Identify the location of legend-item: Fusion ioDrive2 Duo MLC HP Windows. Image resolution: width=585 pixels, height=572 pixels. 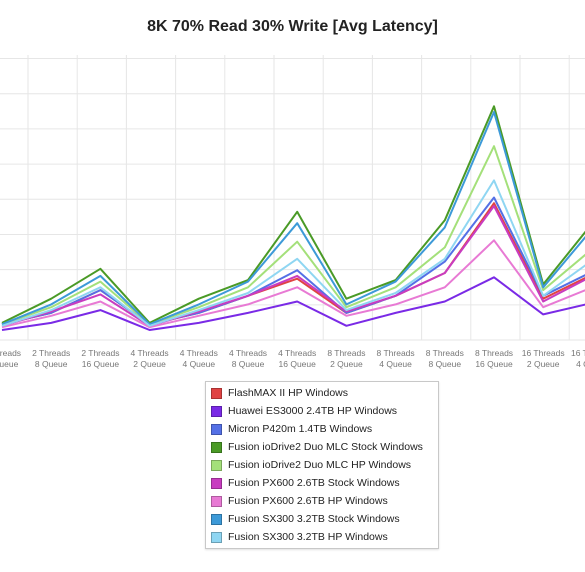
(311, 465).